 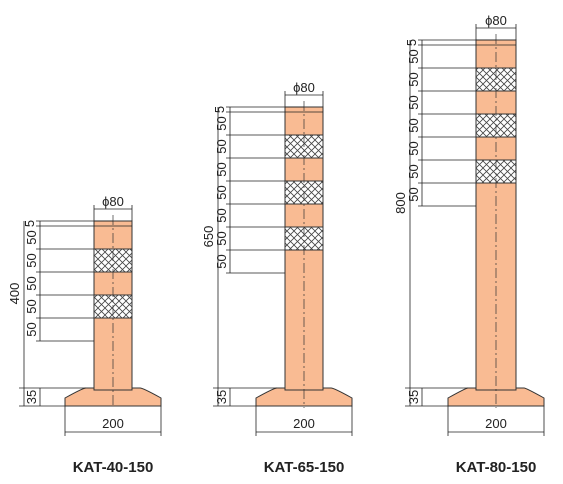 What do you see at coordinates (304, 467) in the screenshot?
I see `model-label: KAT-65-150` at bounding box center [304, 467].